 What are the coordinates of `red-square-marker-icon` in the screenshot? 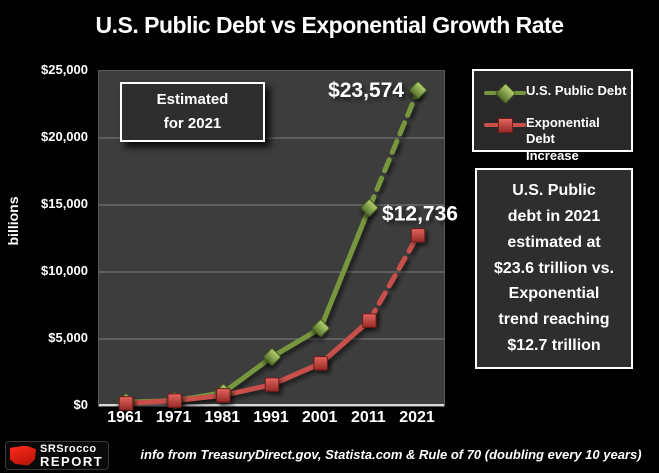 It's located at (505, 125).